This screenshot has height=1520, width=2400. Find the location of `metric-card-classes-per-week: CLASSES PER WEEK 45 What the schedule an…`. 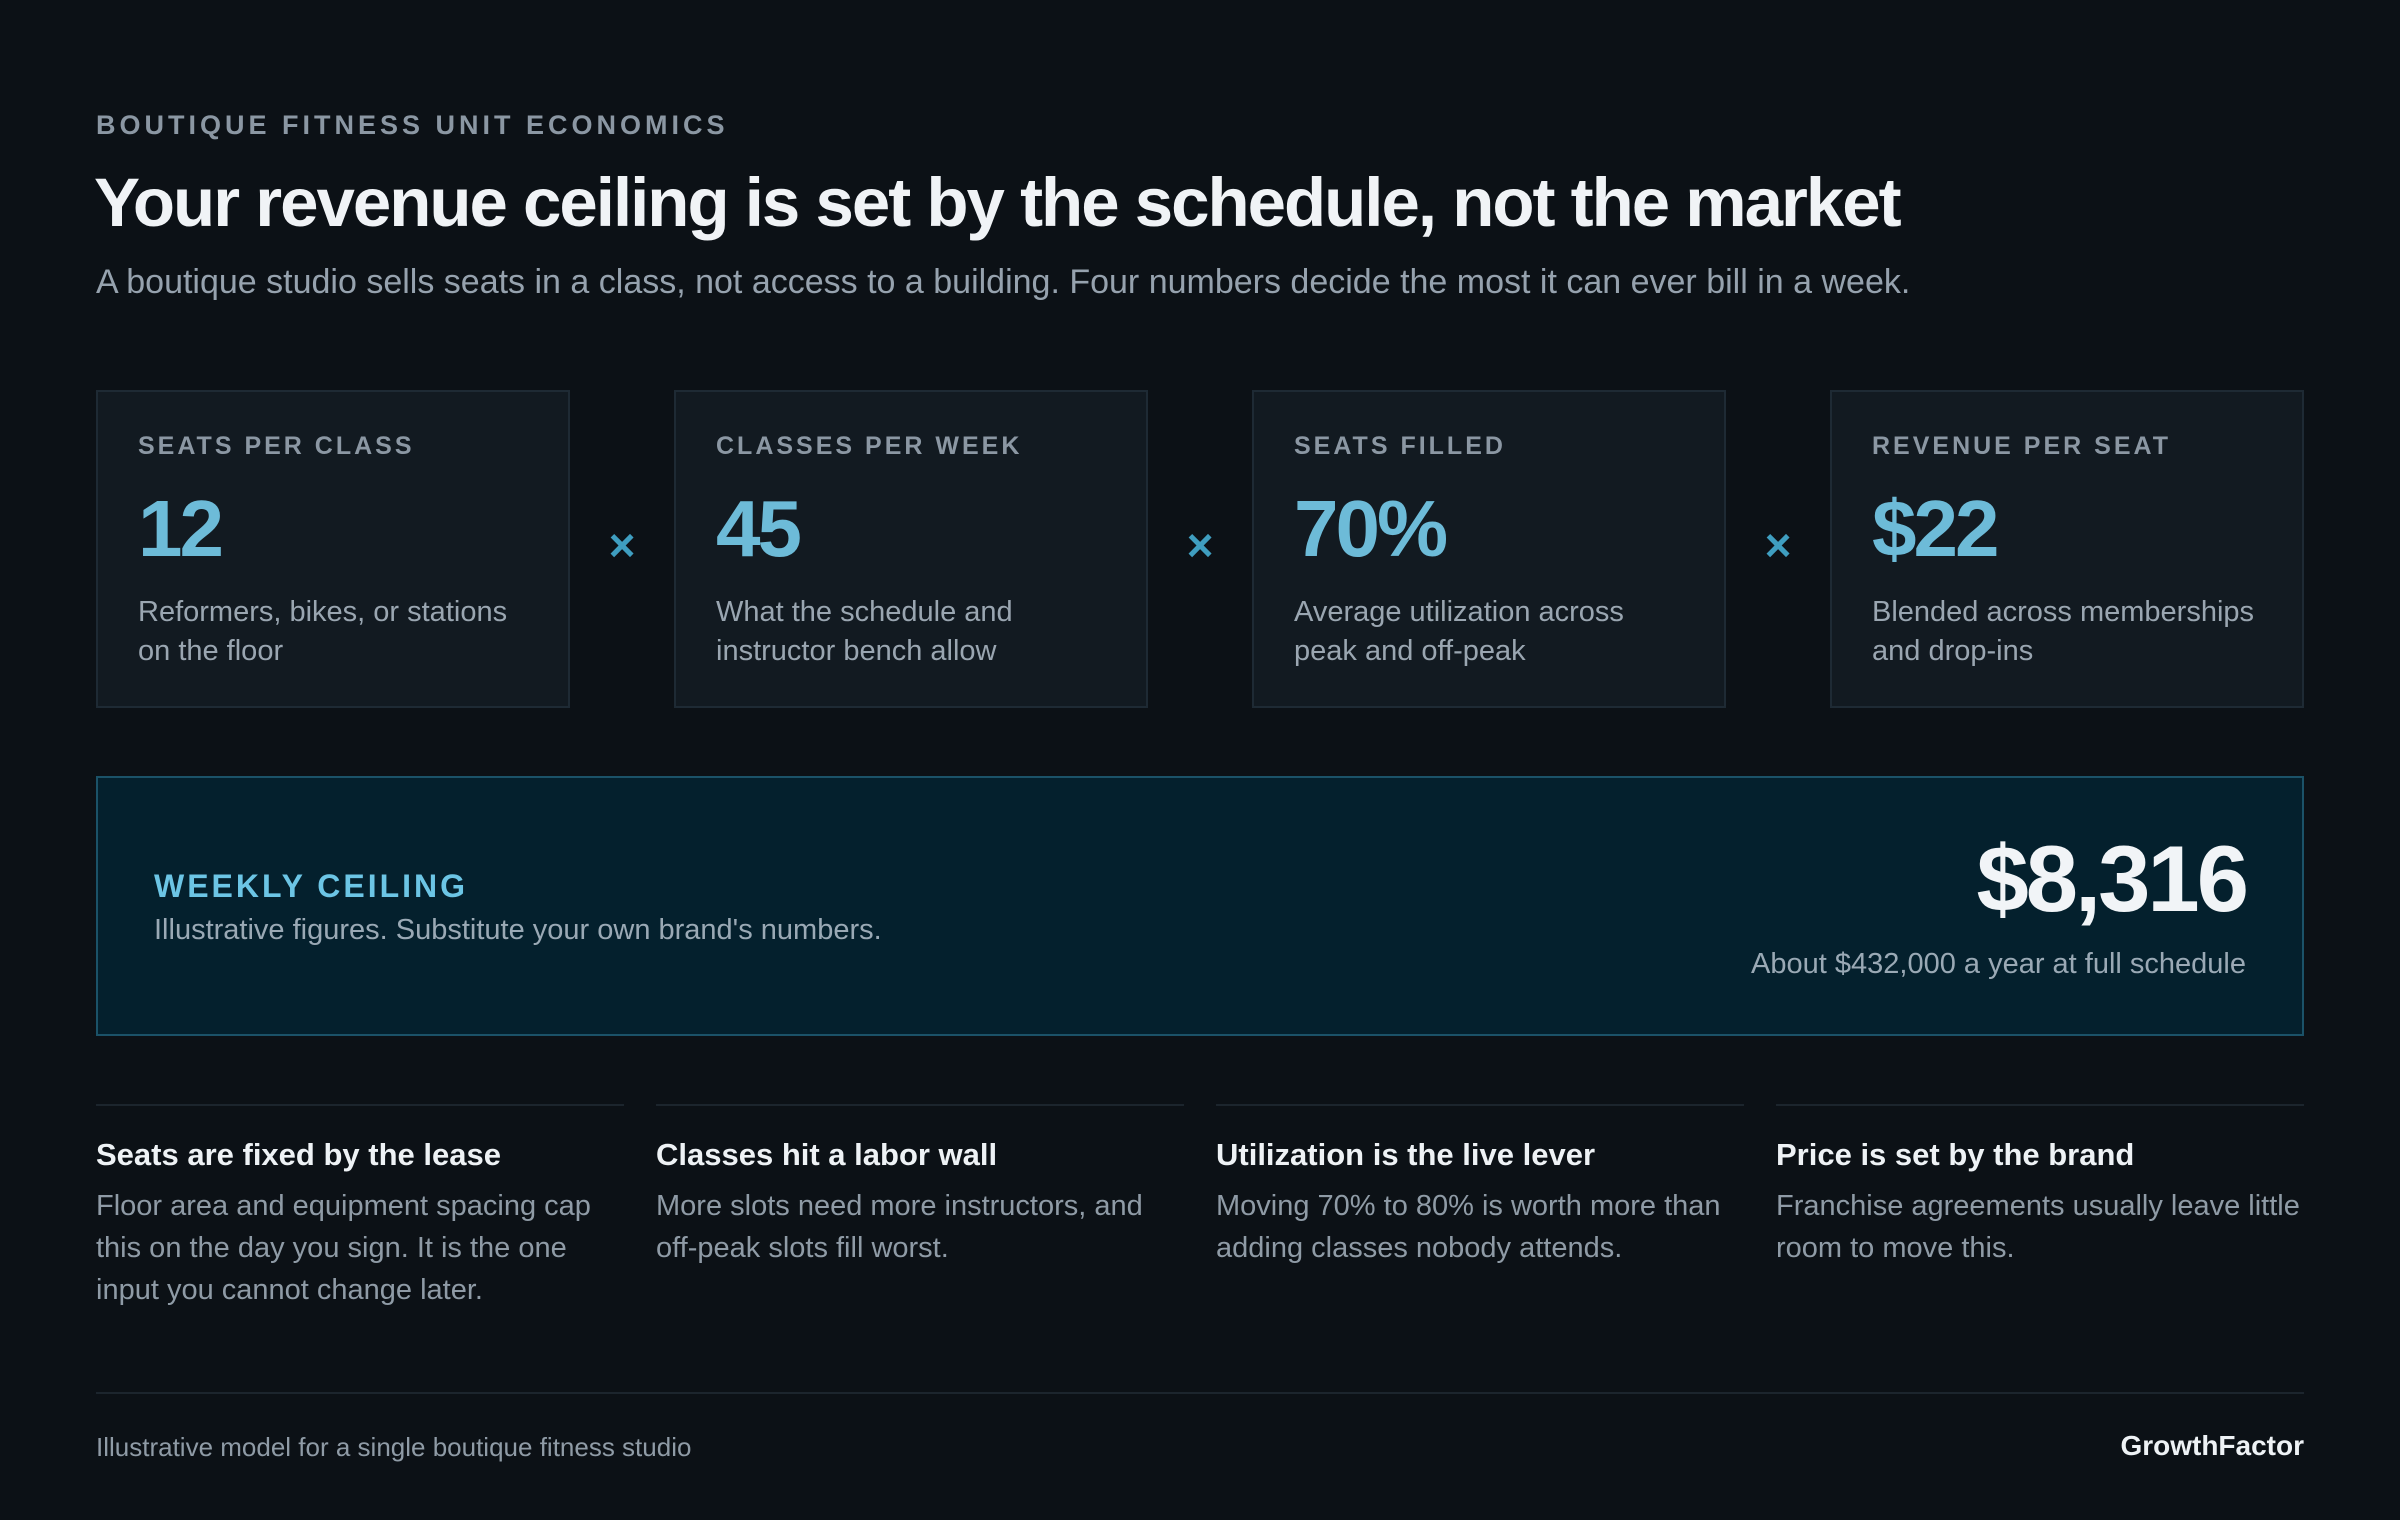

metric-card-classes-per-week: CLASSES PER WEEK 45 What the schedule an… is located at coordinates (911, 549).